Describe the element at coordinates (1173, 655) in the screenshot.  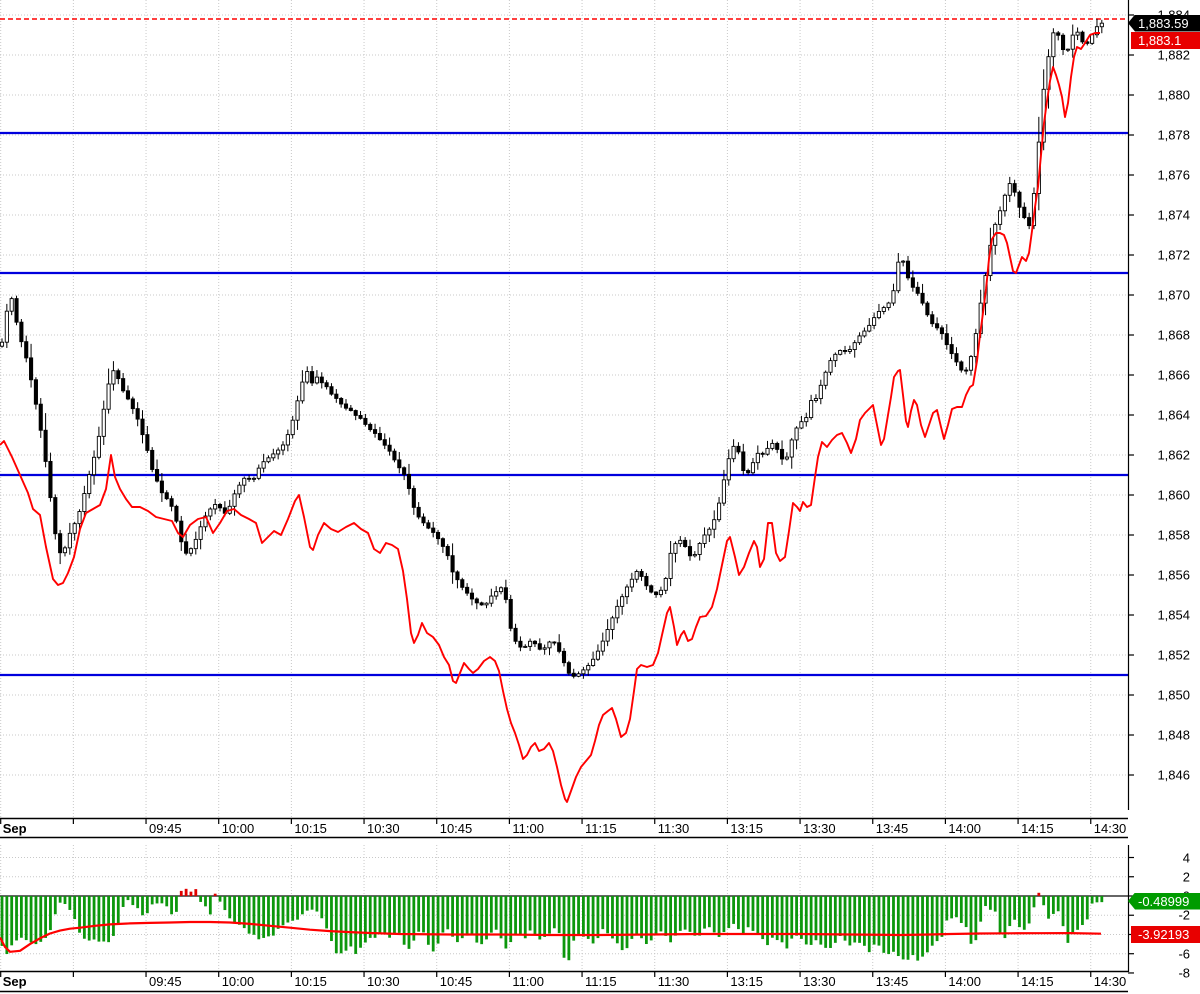
I see `price-axis-label: 1,852` at that location.